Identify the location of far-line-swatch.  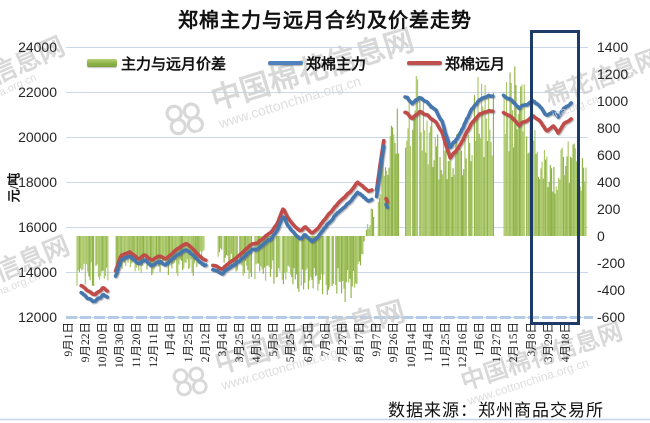
(424, 63).